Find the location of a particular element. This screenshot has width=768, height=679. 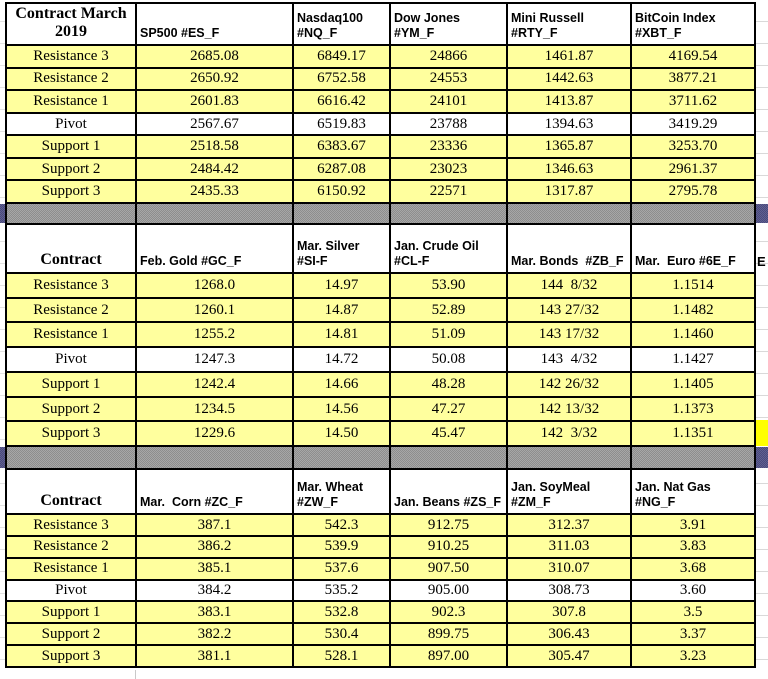

value-cell: 2435.33 is located at coordinates (214, 191).